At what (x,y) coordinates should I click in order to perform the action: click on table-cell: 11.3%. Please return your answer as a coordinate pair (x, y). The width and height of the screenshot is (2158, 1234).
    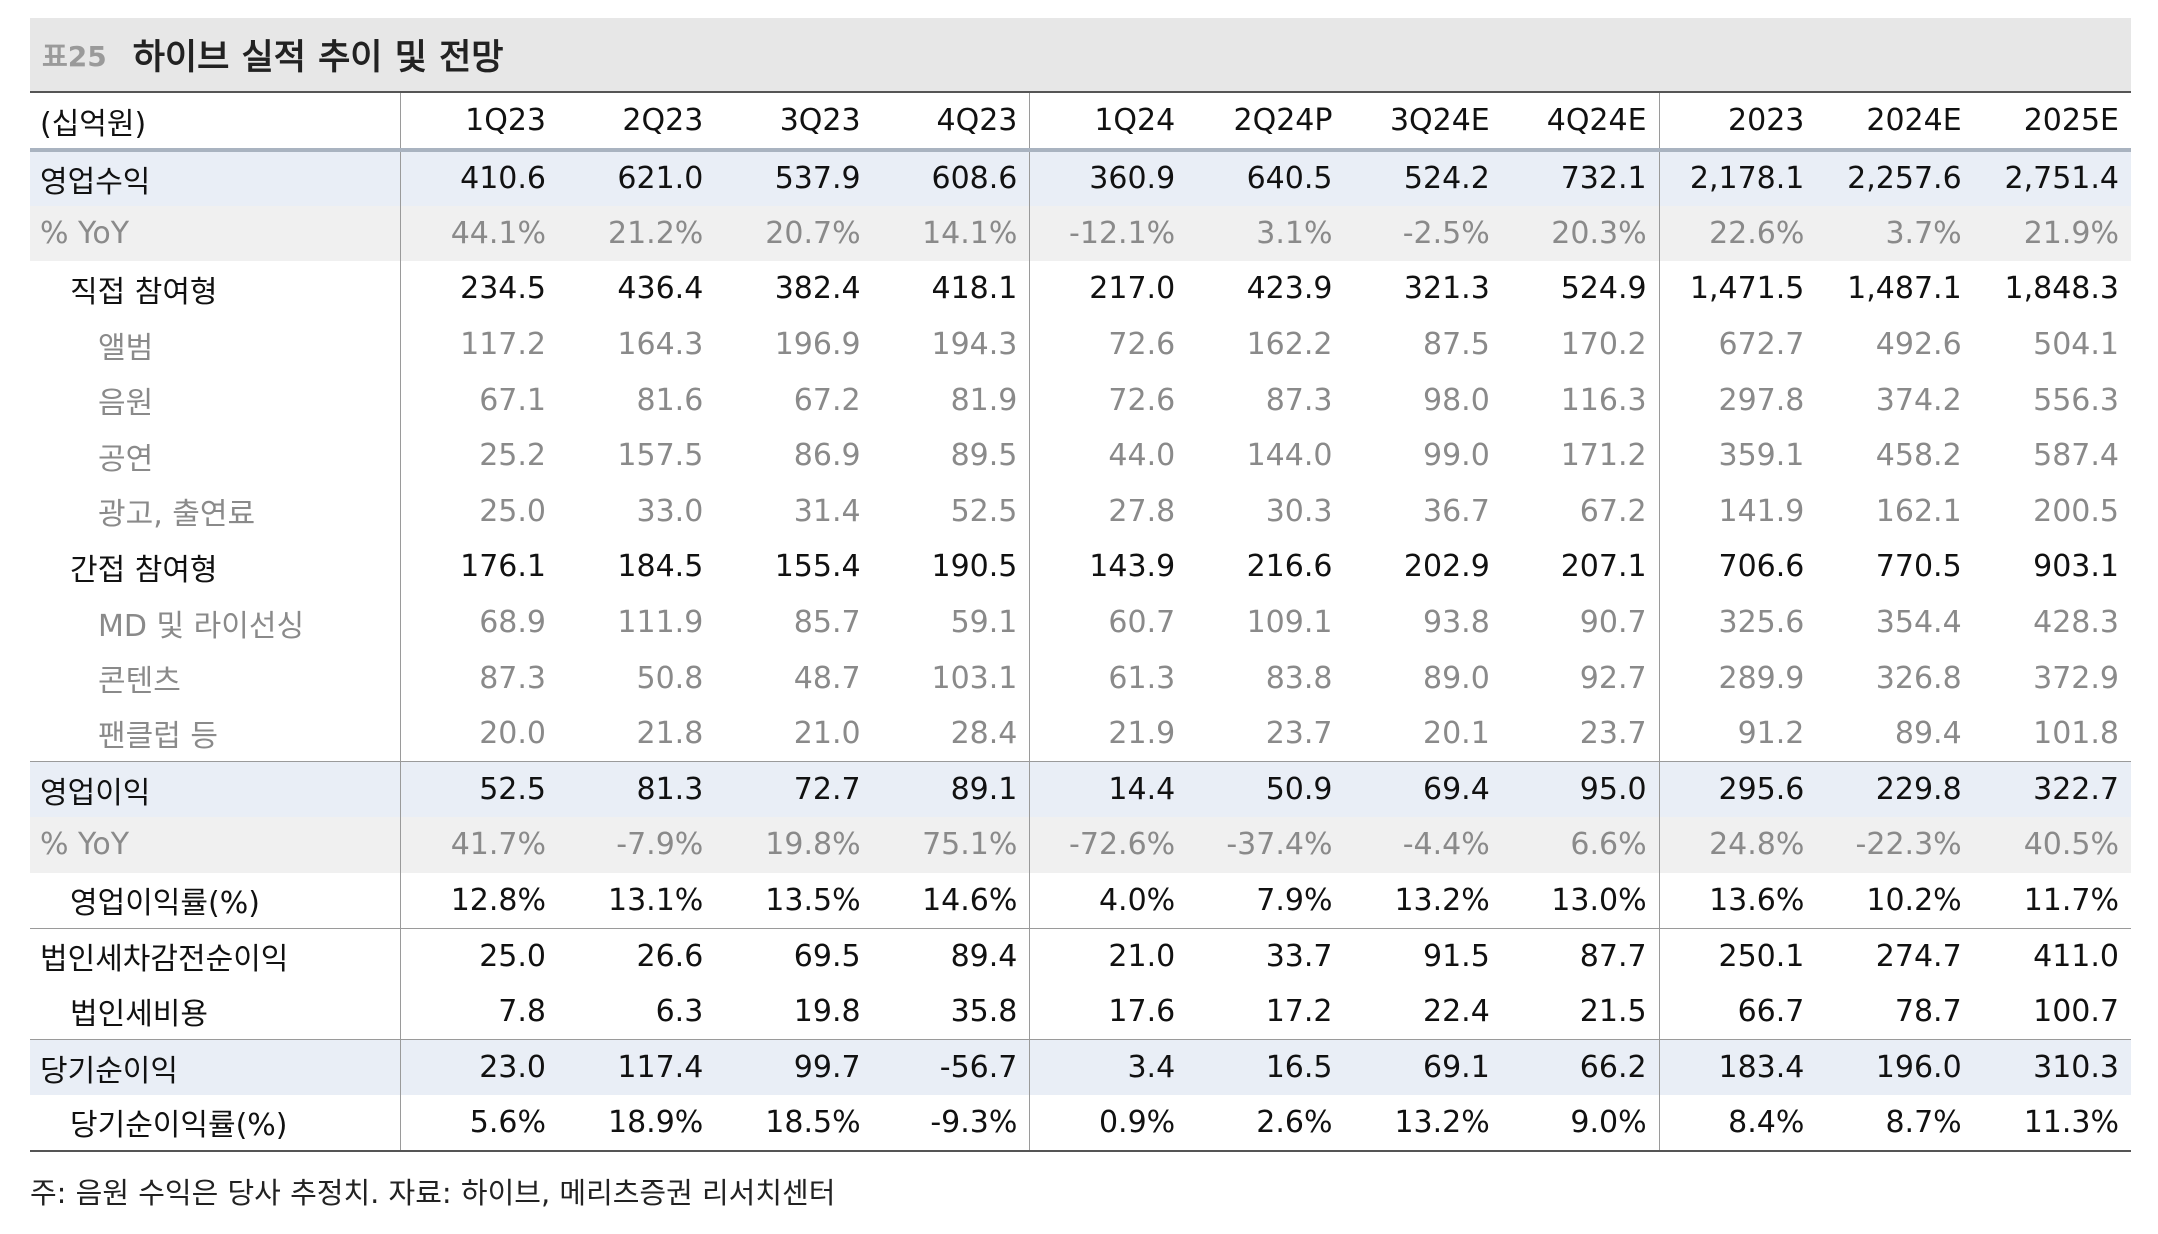
    Looking at the image, I should click on (2052, 1123).